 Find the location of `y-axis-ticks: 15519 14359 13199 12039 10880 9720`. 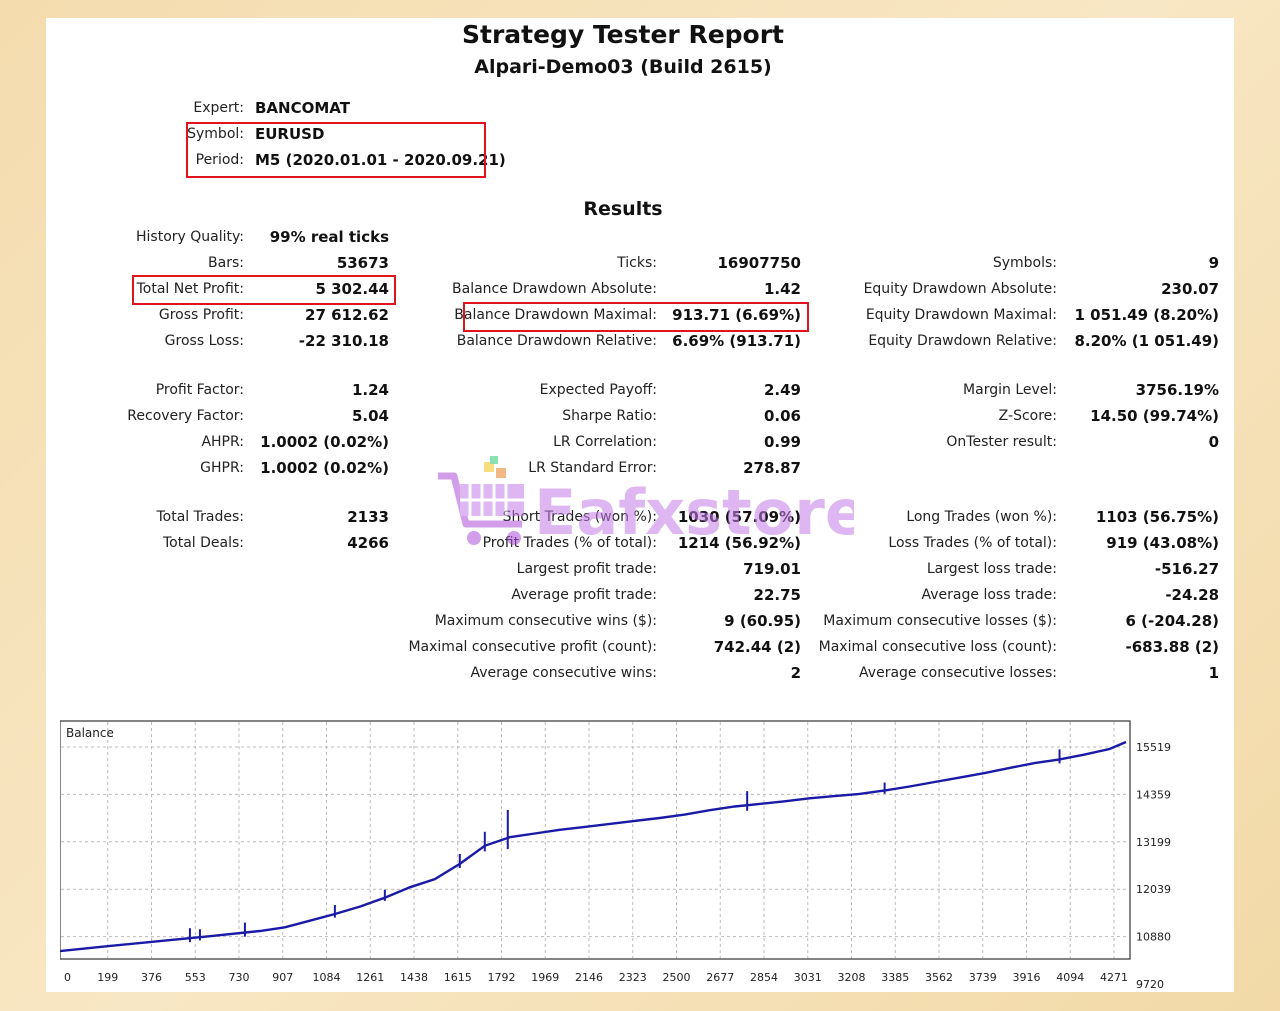

y-axis-ticks: 15519 14359 13199 12039 10880 9720 is located at coordinates (1153, 865).